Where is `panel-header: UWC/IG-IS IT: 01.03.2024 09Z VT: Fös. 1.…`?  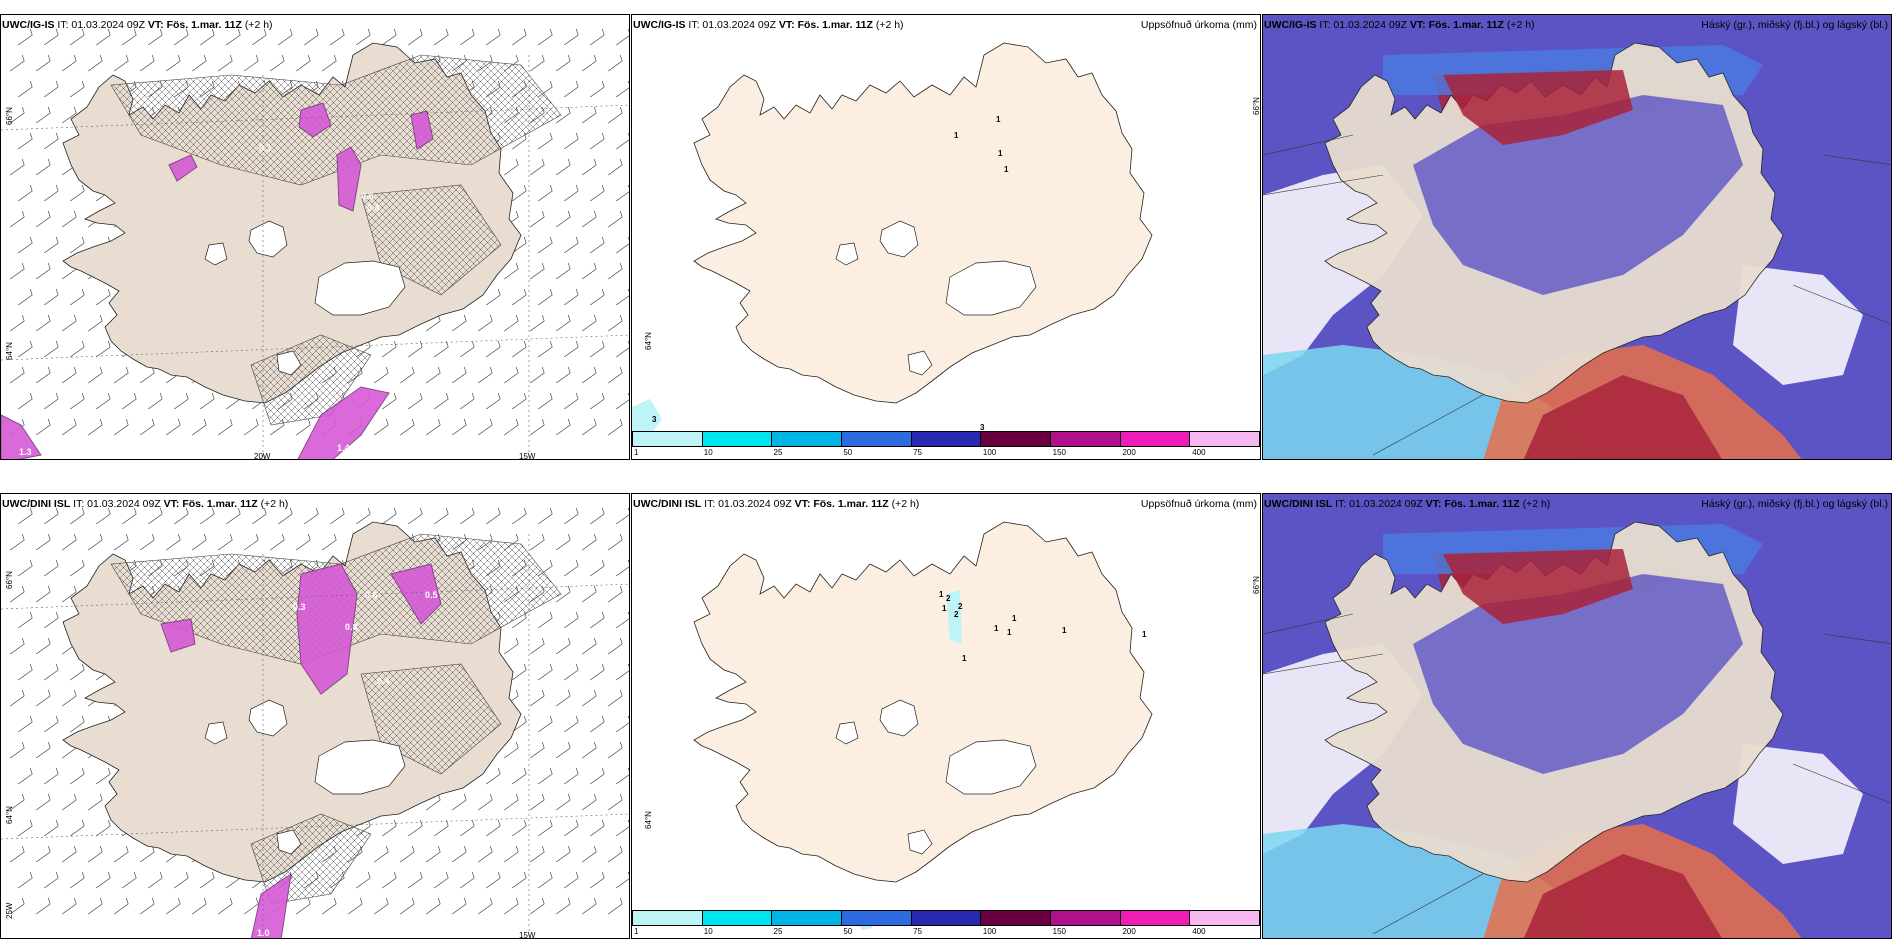
panel-header: UWC/IG-IS IT: 01.03.2024 09Z VT: Fös. 1.… is located at coordinates (1399, 25).